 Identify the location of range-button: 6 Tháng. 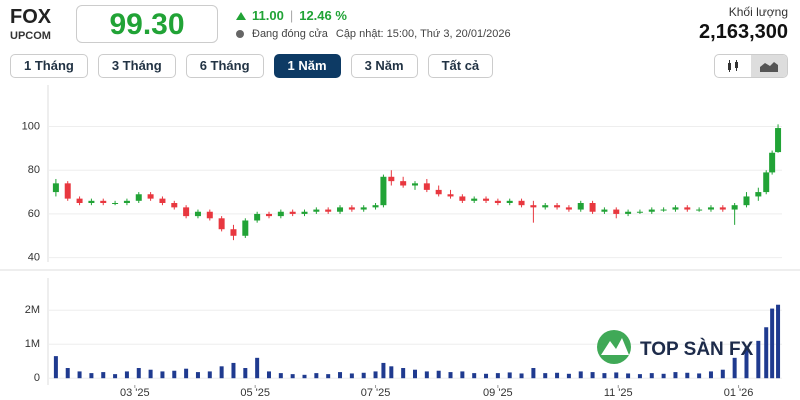
(224, 66).